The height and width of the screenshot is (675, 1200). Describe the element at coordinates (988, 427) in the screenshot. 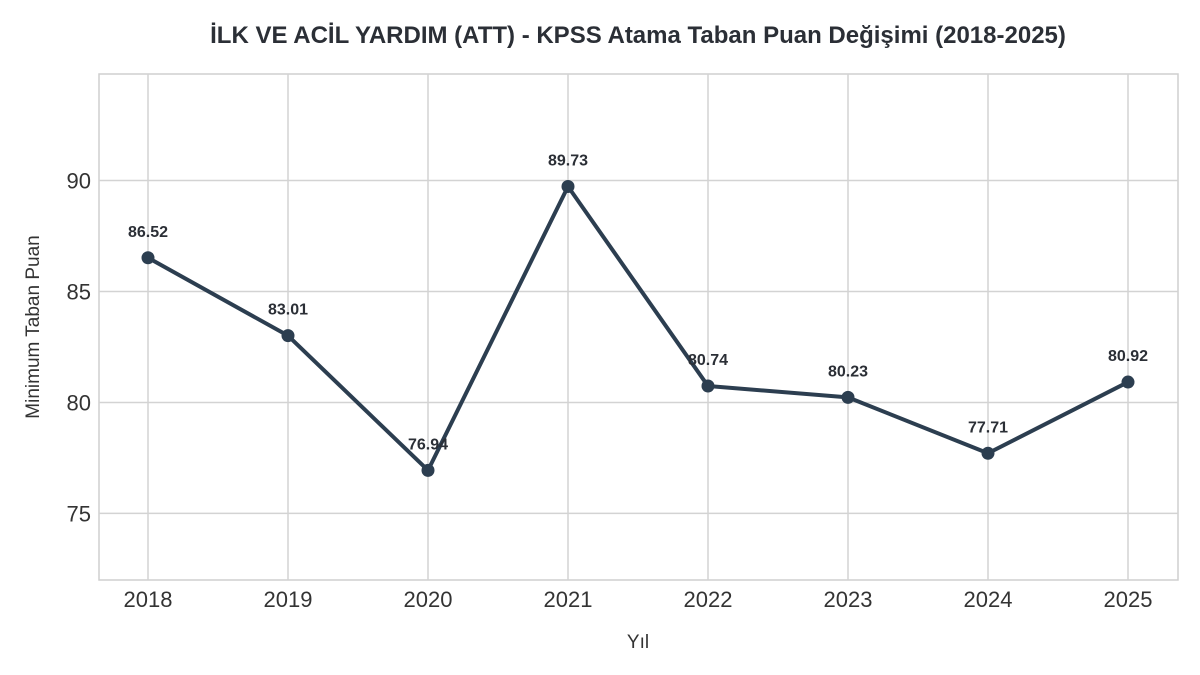

I see `data-label: 77.71` at that location.